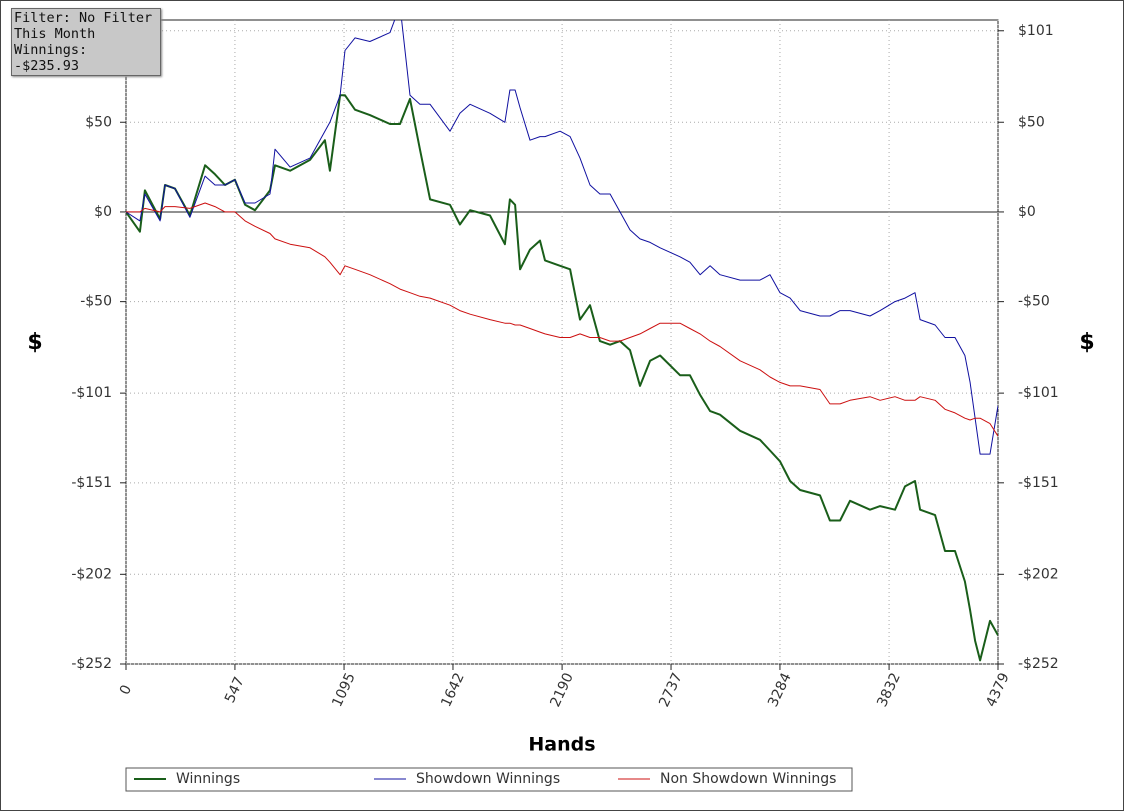 The height and width of the screenshot is (811, 1124). Describe the element at coordinates (91, 393) in the screenshot. I see `y-tick-label: -$101` at that location.